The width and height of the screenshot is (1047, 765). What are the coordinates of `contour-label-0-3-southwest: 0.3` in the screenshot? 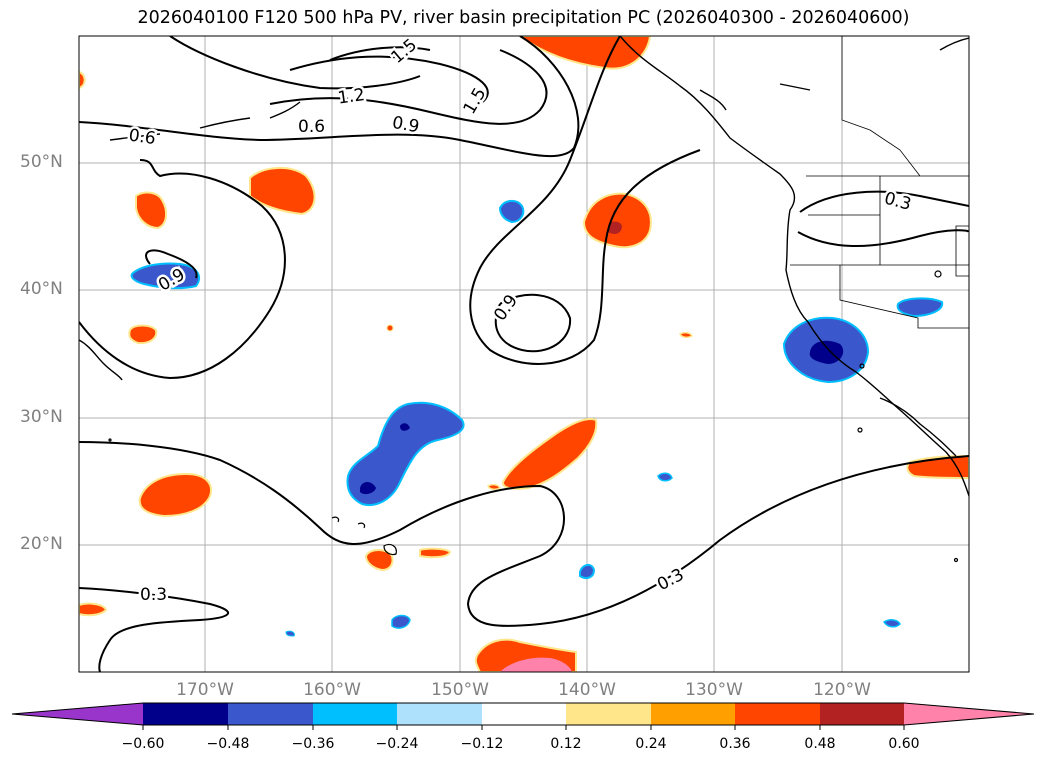 It's located at (153, 595).